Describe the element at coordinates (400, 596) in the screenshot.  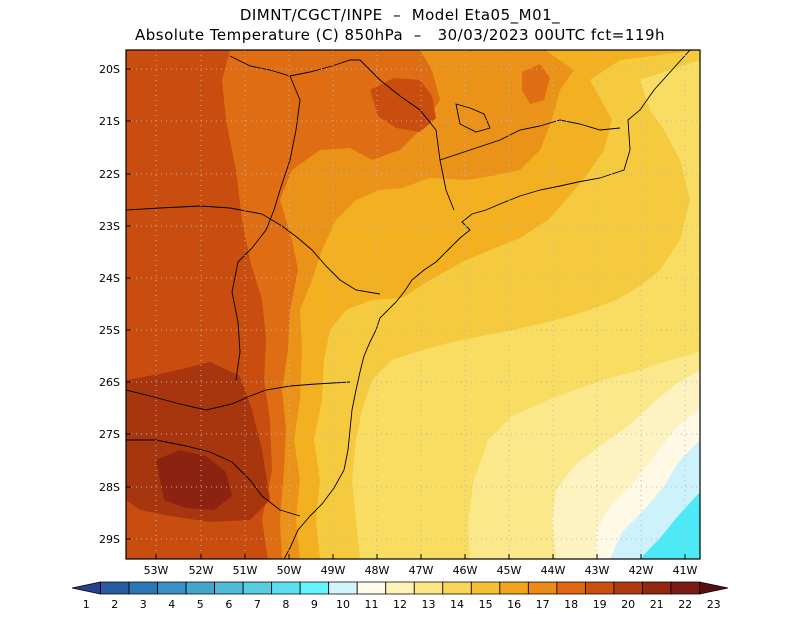
I see `colorbar: 1 2 3 4 5 6 7 8 9 10 11 12 13 14 15 16 17 18 19 20 21 22 23` at that location.